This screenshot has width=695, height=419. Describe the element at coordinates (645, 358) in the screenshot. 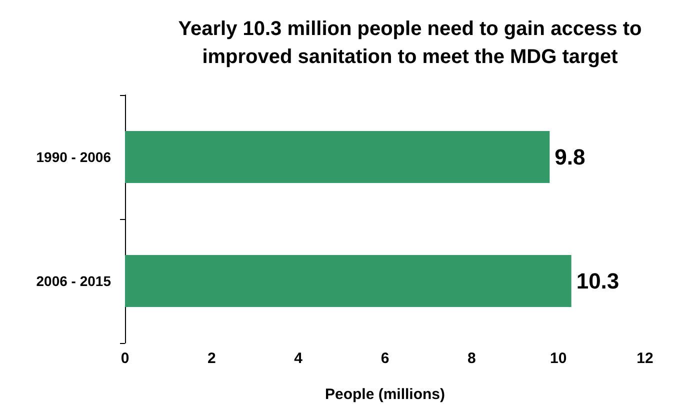

I see `x-tick-label: 12` at that location.